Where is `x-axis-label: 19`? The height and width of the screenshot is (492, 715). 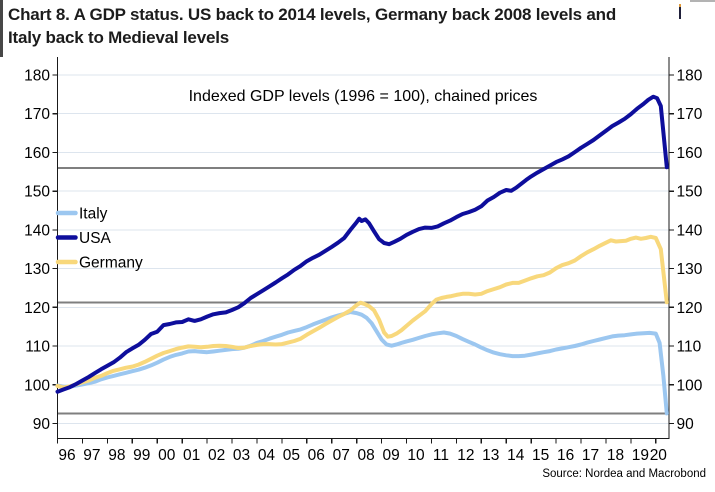
x-axis-label: 19 is located at coordinates (640, 455).